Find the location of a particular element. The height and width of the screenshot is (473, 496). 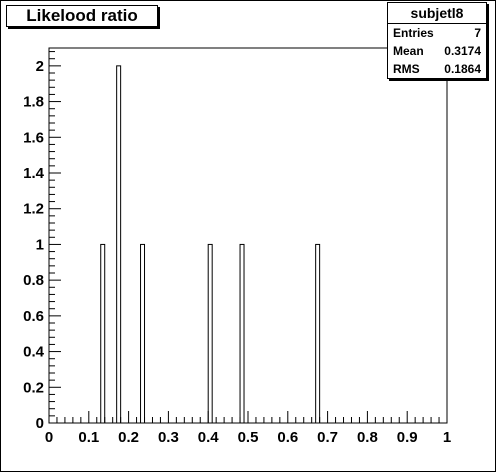

stats-value: 0.3174 is located at coordinates (462, 51).